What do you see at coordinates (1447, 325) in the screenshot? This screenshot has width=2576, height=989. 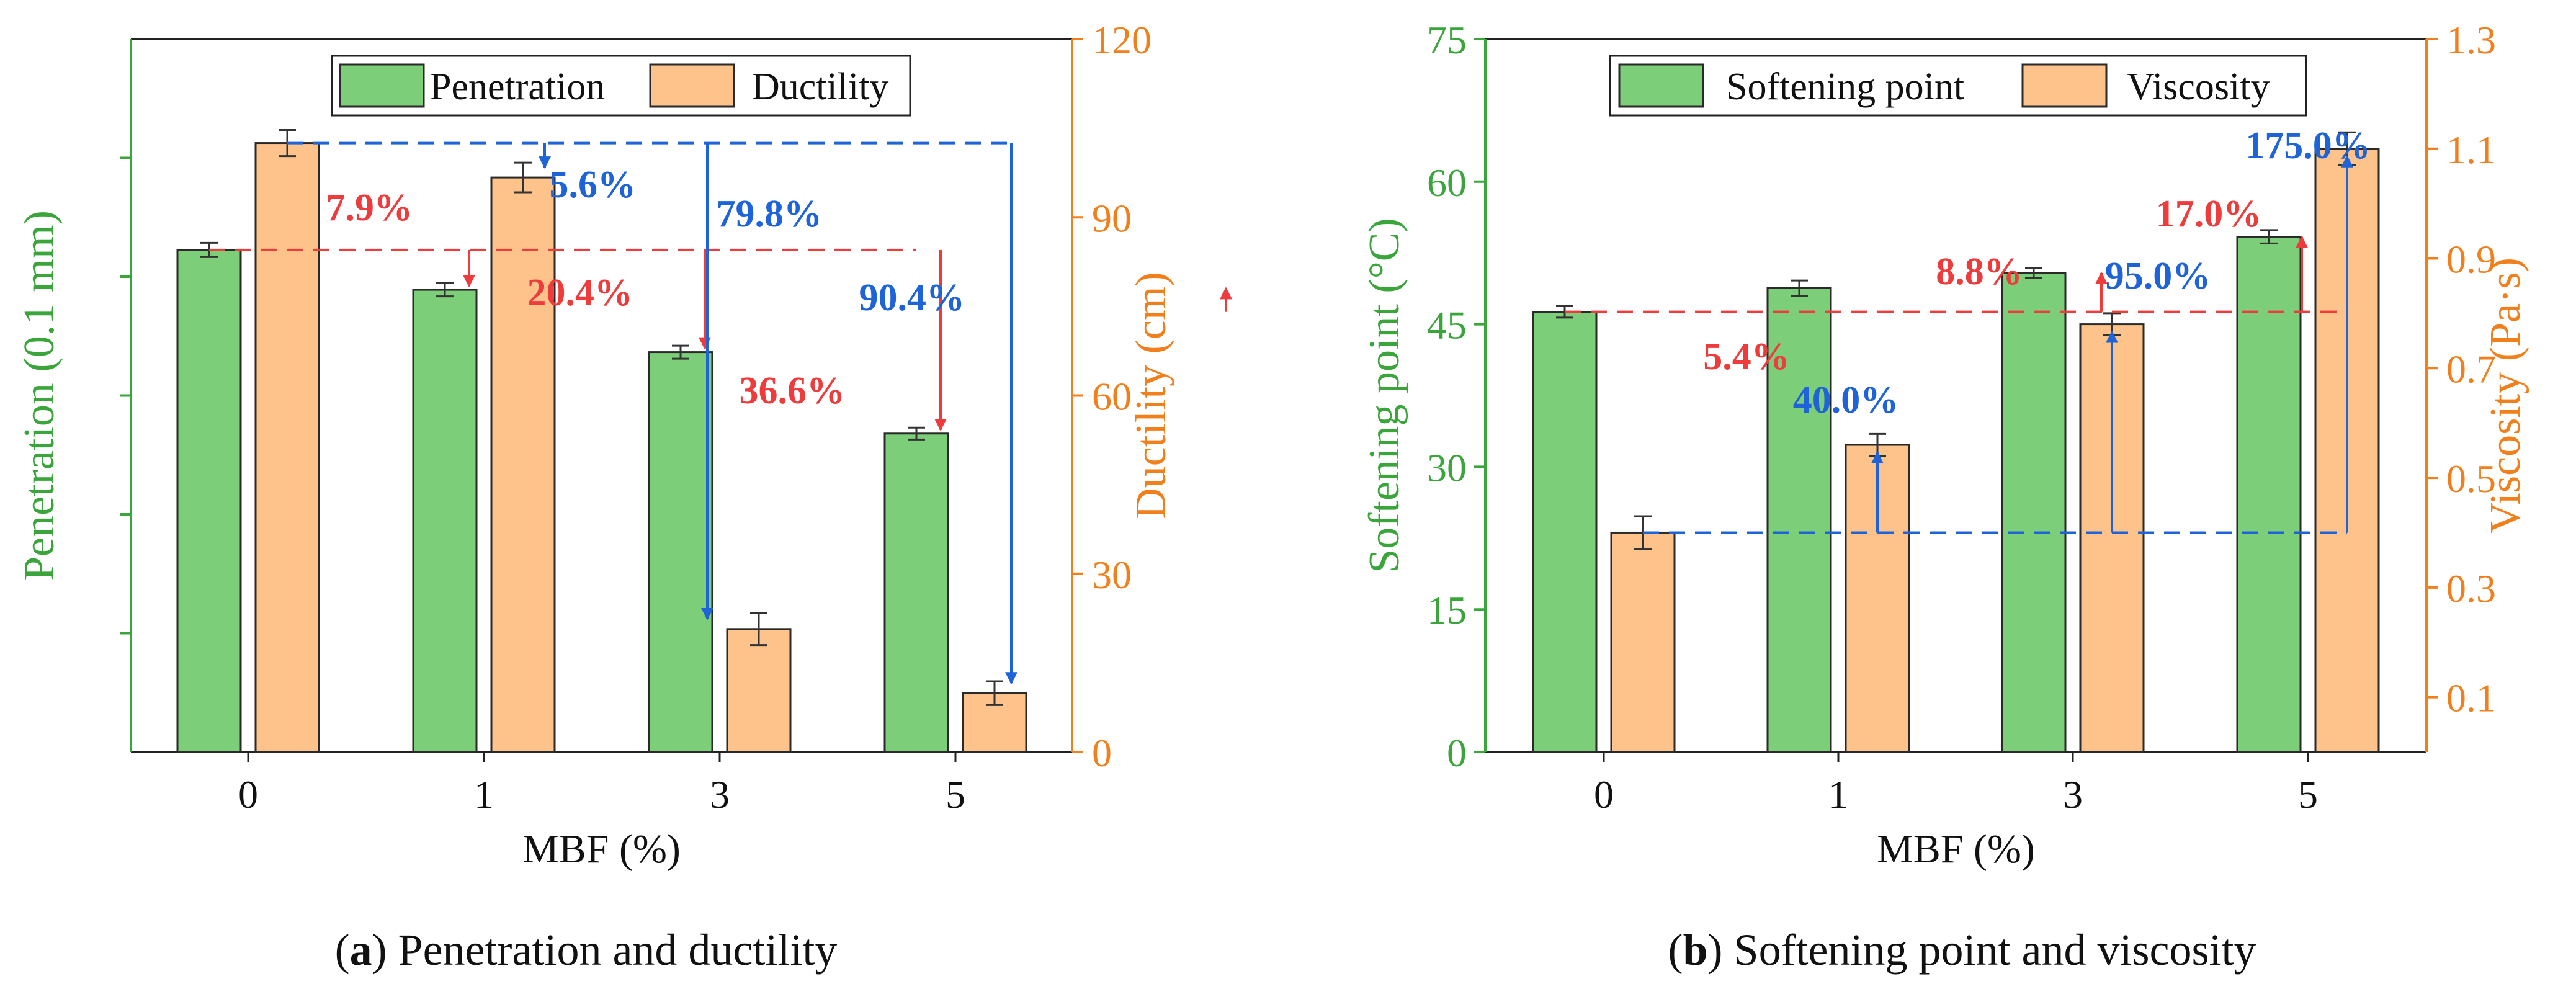 I see `left-axis-tick-label: 45` at bounding box center [1447, 325].